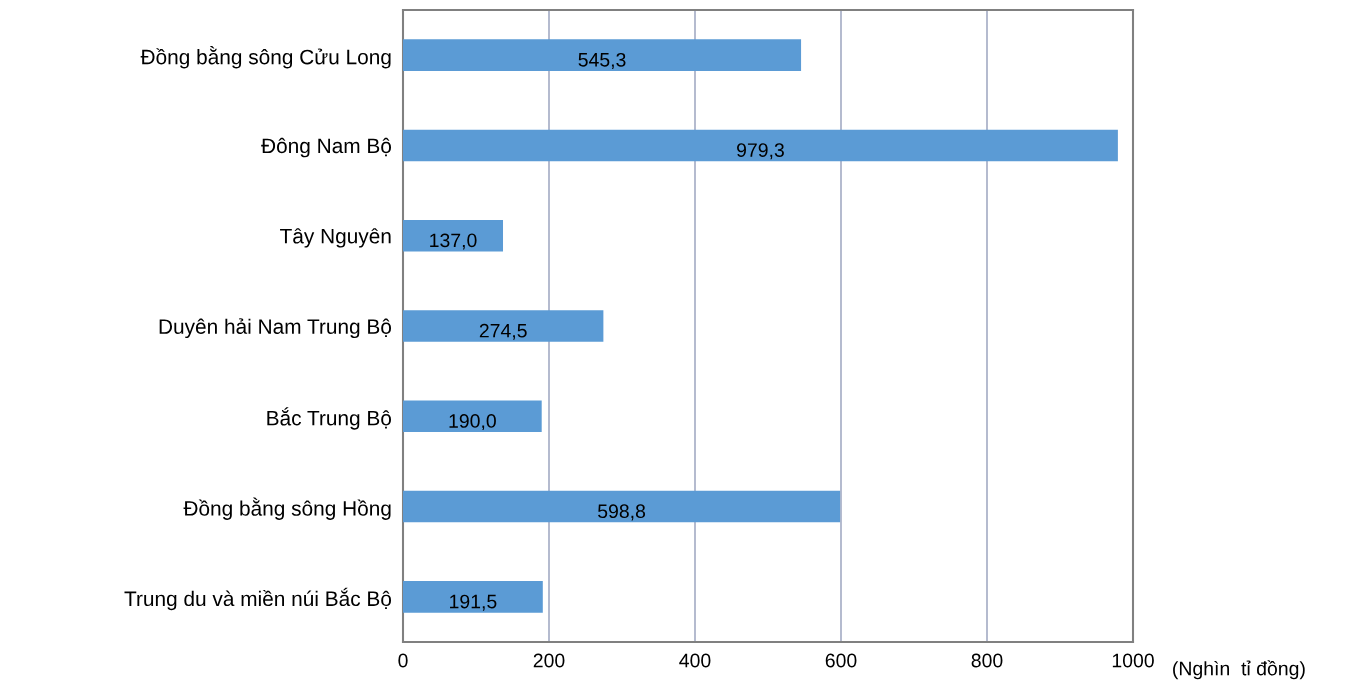 Image resolution: width=1346 pixels, height=688 pixels. What do you see at coordinates (695, 660) in the screenshot?
I see `x-tick-label: 400` at bounding box center [695, 660].